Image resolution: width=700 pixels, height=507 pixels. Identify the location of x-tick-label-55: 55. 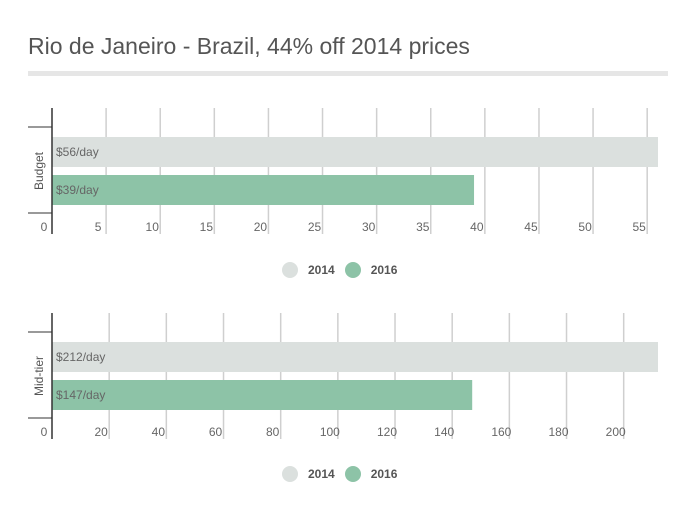
(639, 227).